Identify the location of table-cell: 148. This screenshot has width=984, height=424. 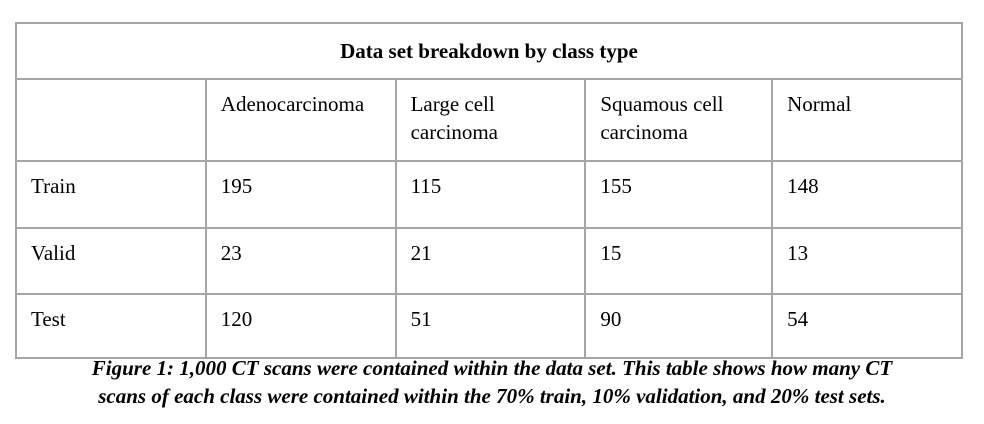
(867, 194).